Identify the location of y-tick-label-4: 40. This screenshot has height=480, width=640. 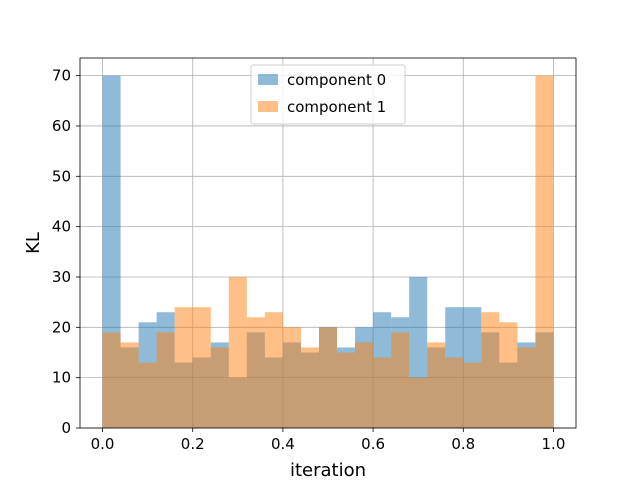
(61, 227).